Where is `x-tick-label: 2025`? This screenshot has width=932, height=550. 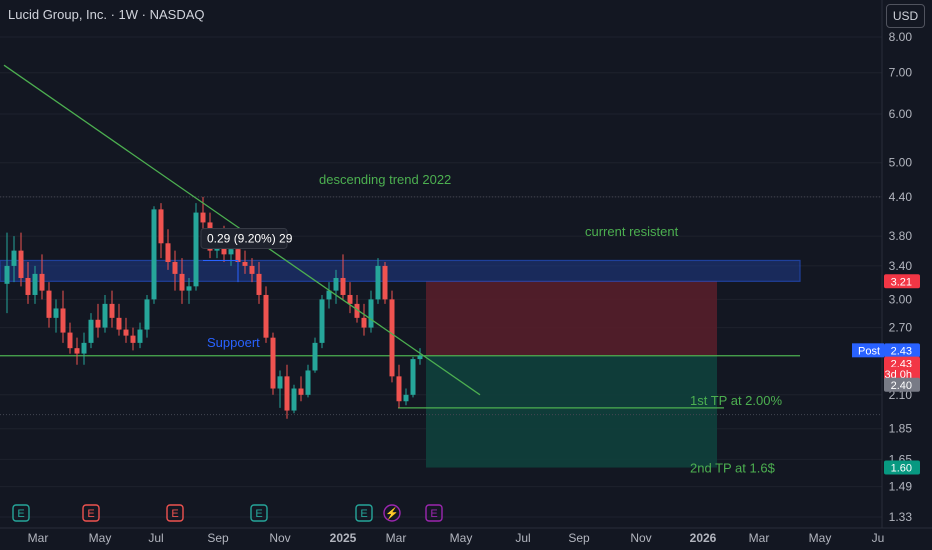
x-tick-label: 2025 is located at coordinates (343, 538).